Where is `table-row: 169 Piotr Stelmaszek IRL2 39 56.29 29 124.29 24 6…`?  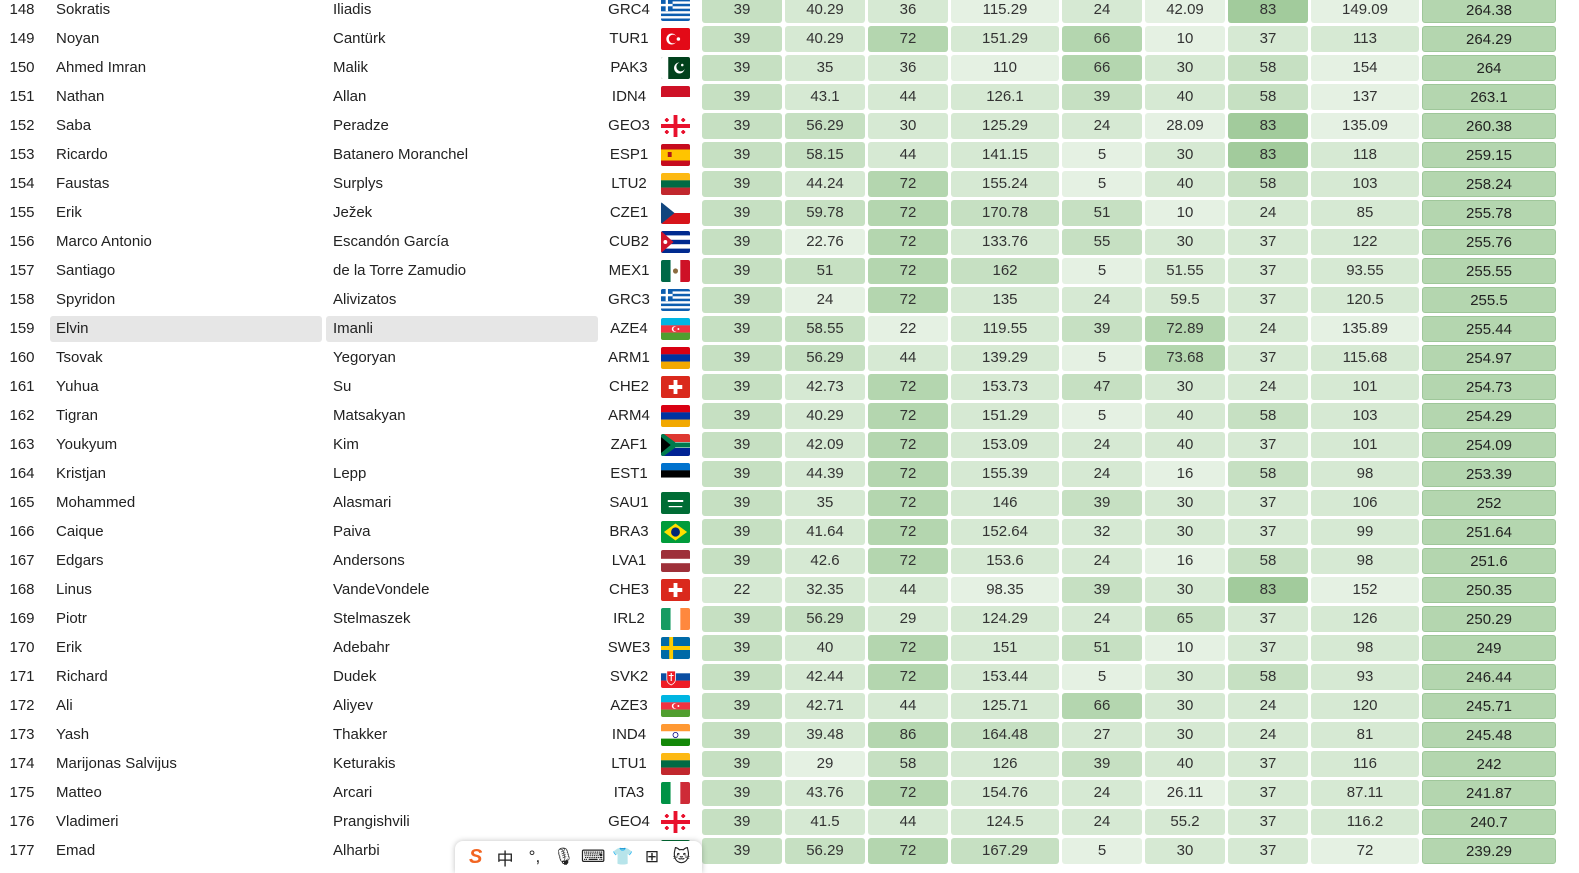 table-row: 169 Piotr Stelmaszek IRL2 39 56.29 29 124.29 24 6… is located at coordinates (789, 620).